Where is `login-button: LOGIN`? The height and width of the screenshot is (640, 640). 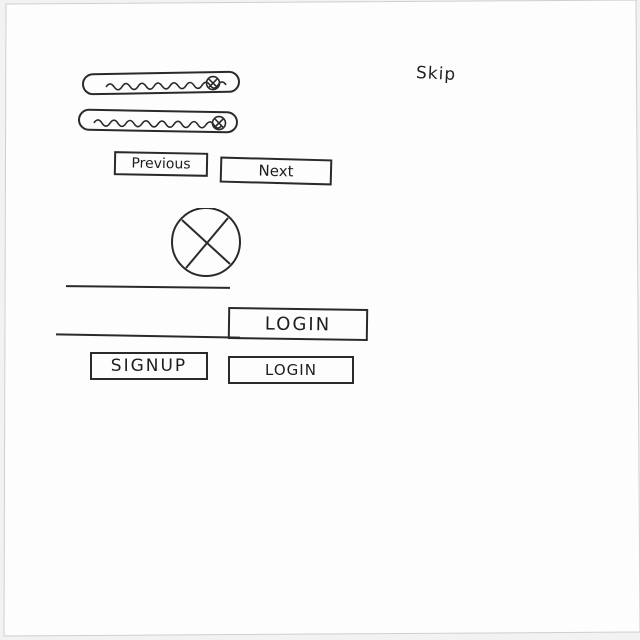
login-button: LOGIN is located at coordinates (298, 324).